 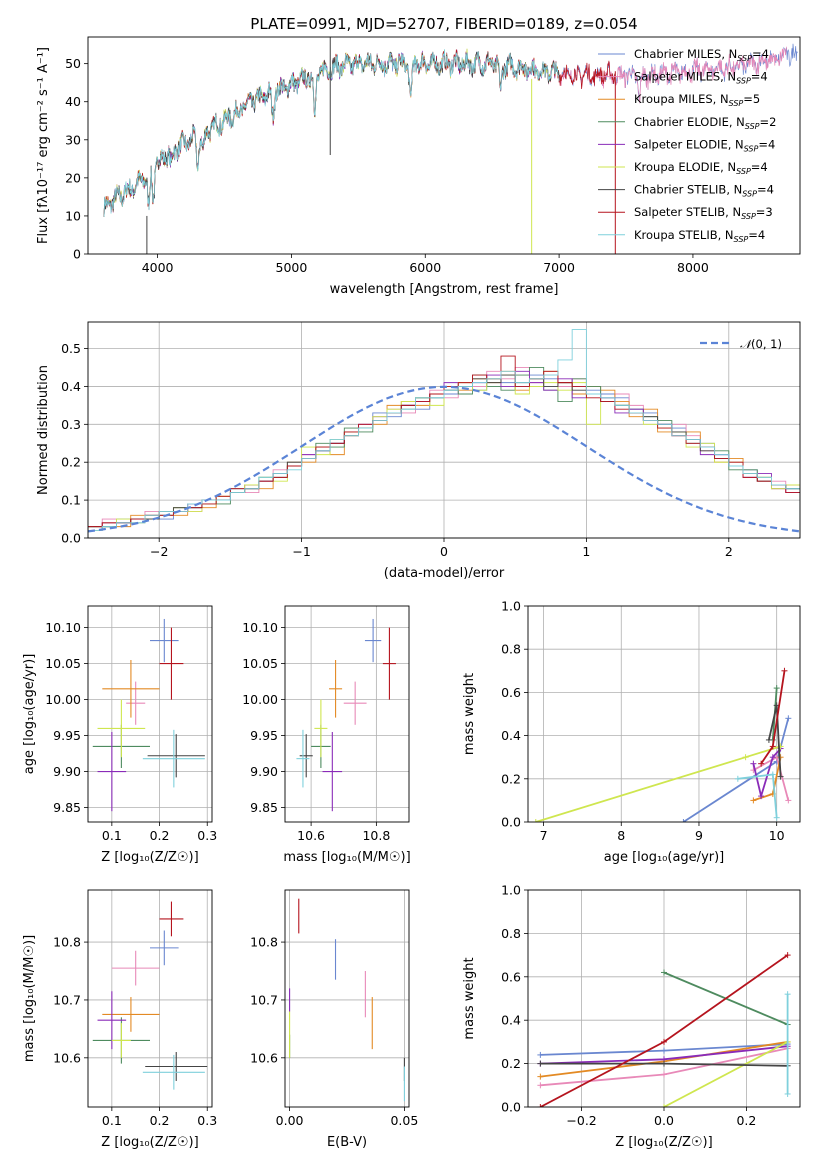 I want to click on x-tick-label: 0.05, so click(x=404, y=1120).